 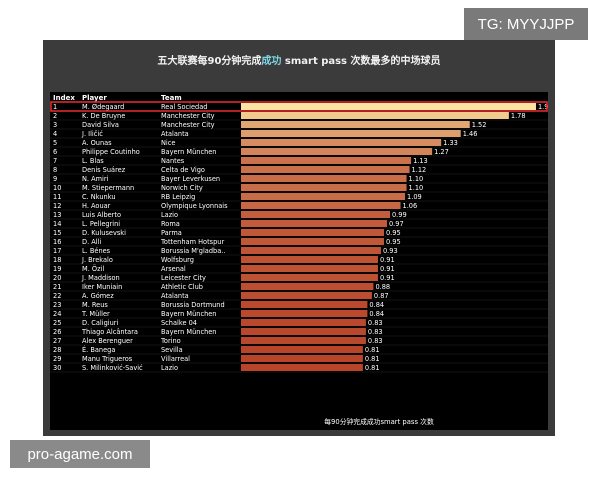 I want to click on bar-value-label: 1.12, so click(x=419, y=170).